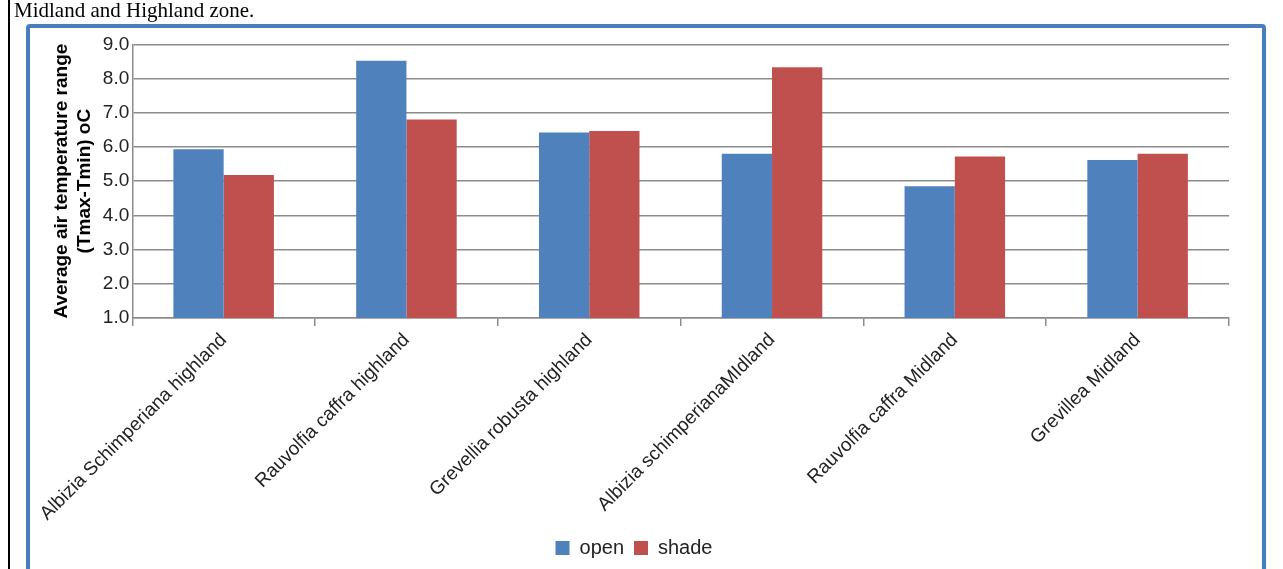 This screenshot has width=1283, height=569. Describe the element at coordinates (116, 180) in the screenshot. I see `y-tick-label: 5.0` at that location.